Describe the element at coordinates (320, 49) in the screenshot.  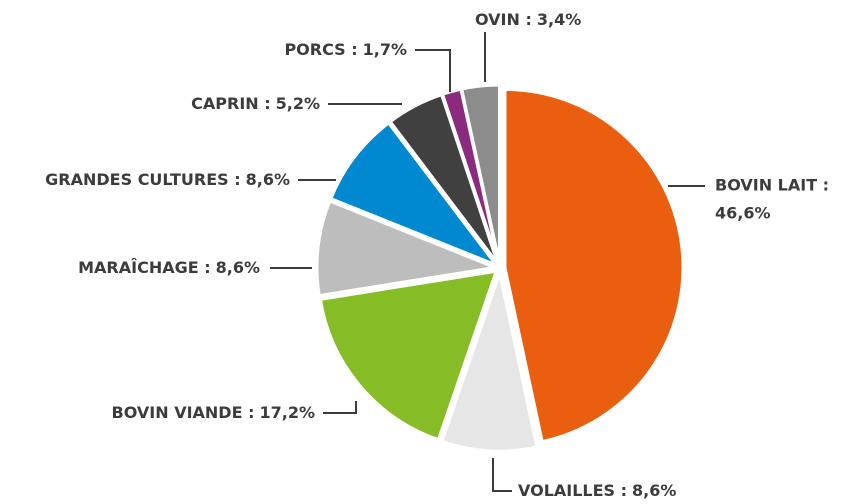
I see `slice-category: PORCS :` at that location.